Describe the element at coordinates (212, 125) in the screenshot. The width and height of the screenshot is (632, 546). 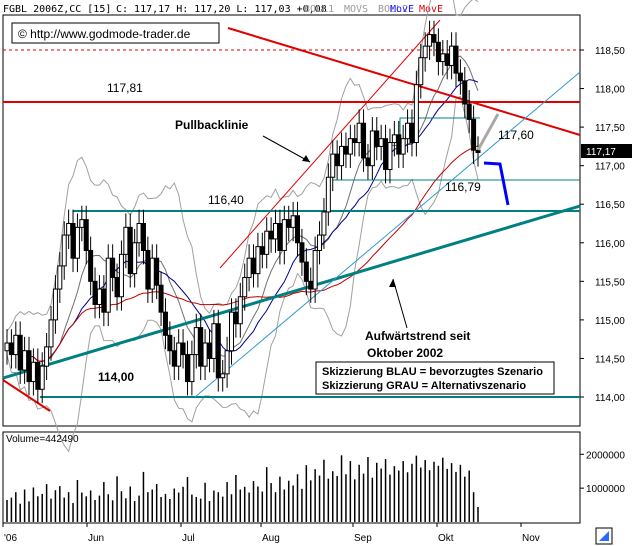
I see `pullback-label: Pullbacklinie` at that location.